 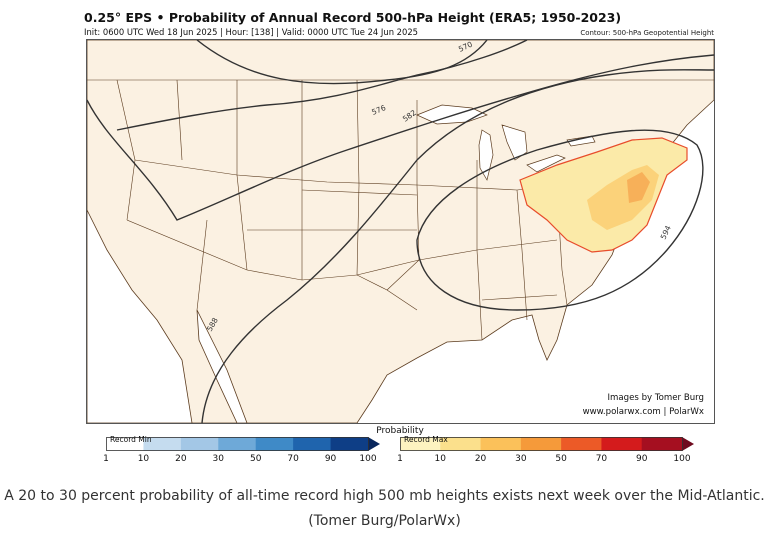 I want to click on colorbar-min-tick-label: 10, so click(x=143, y=459).